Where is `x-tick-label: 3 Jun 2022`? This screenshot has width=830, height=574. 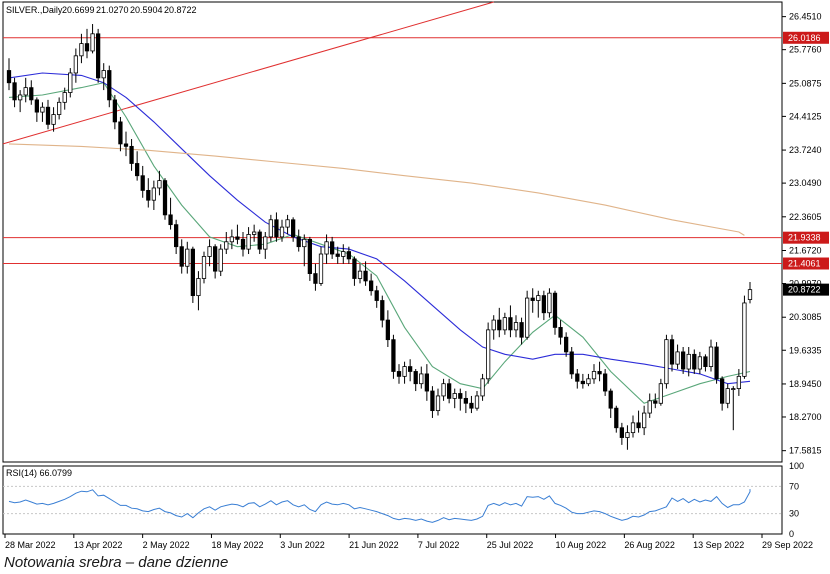 x-tick-label: 3 Jun 2022 is located at coordinates (302, 545).